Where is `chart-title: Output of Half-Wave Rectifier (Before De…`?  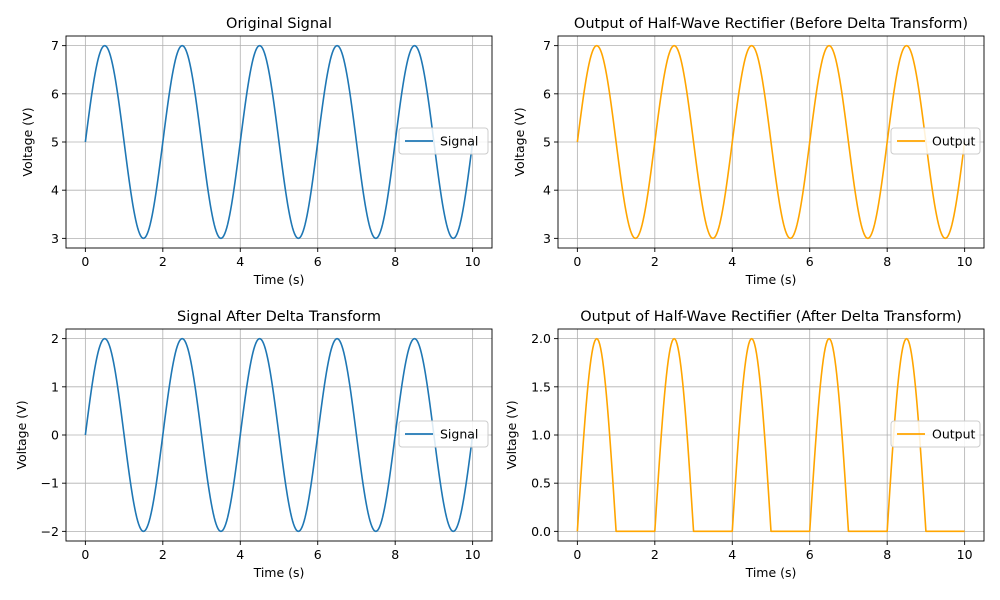 chart-title: Output of Half-Wave Rectifier (Before De… is located at coordinates (771, 24).